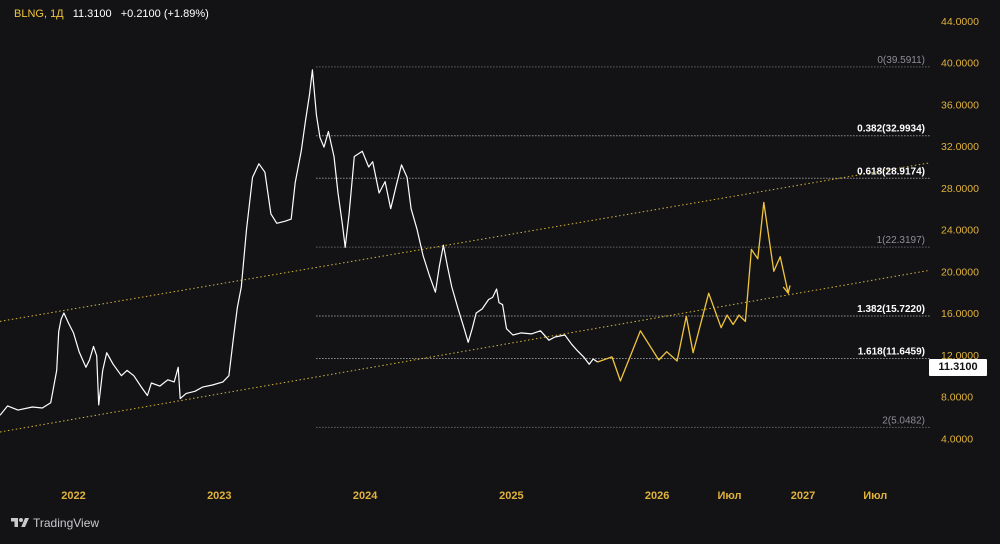 This screenshot has width=1000, height=544. What do you see at coordinates (657, 496) in the screenshot?
I see `x-tick-label: 2026` at bounding box center [657, 496].